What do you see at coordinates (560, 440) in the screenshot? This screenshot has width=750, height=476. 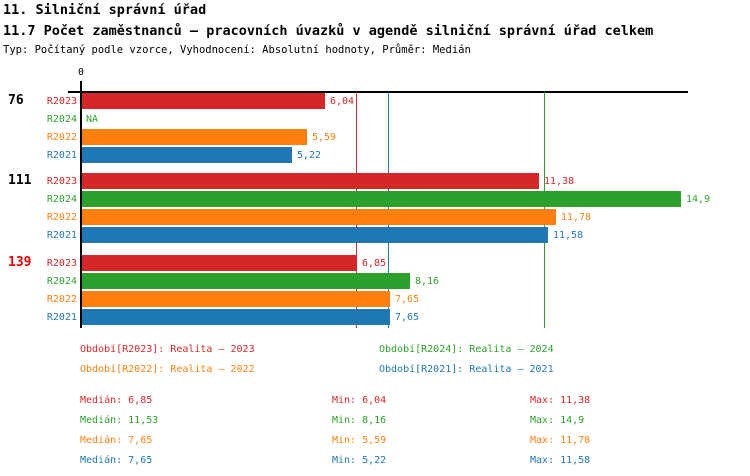 I see `stat-max-r2022: Max: 11,78` at bounding box center [560, 440].